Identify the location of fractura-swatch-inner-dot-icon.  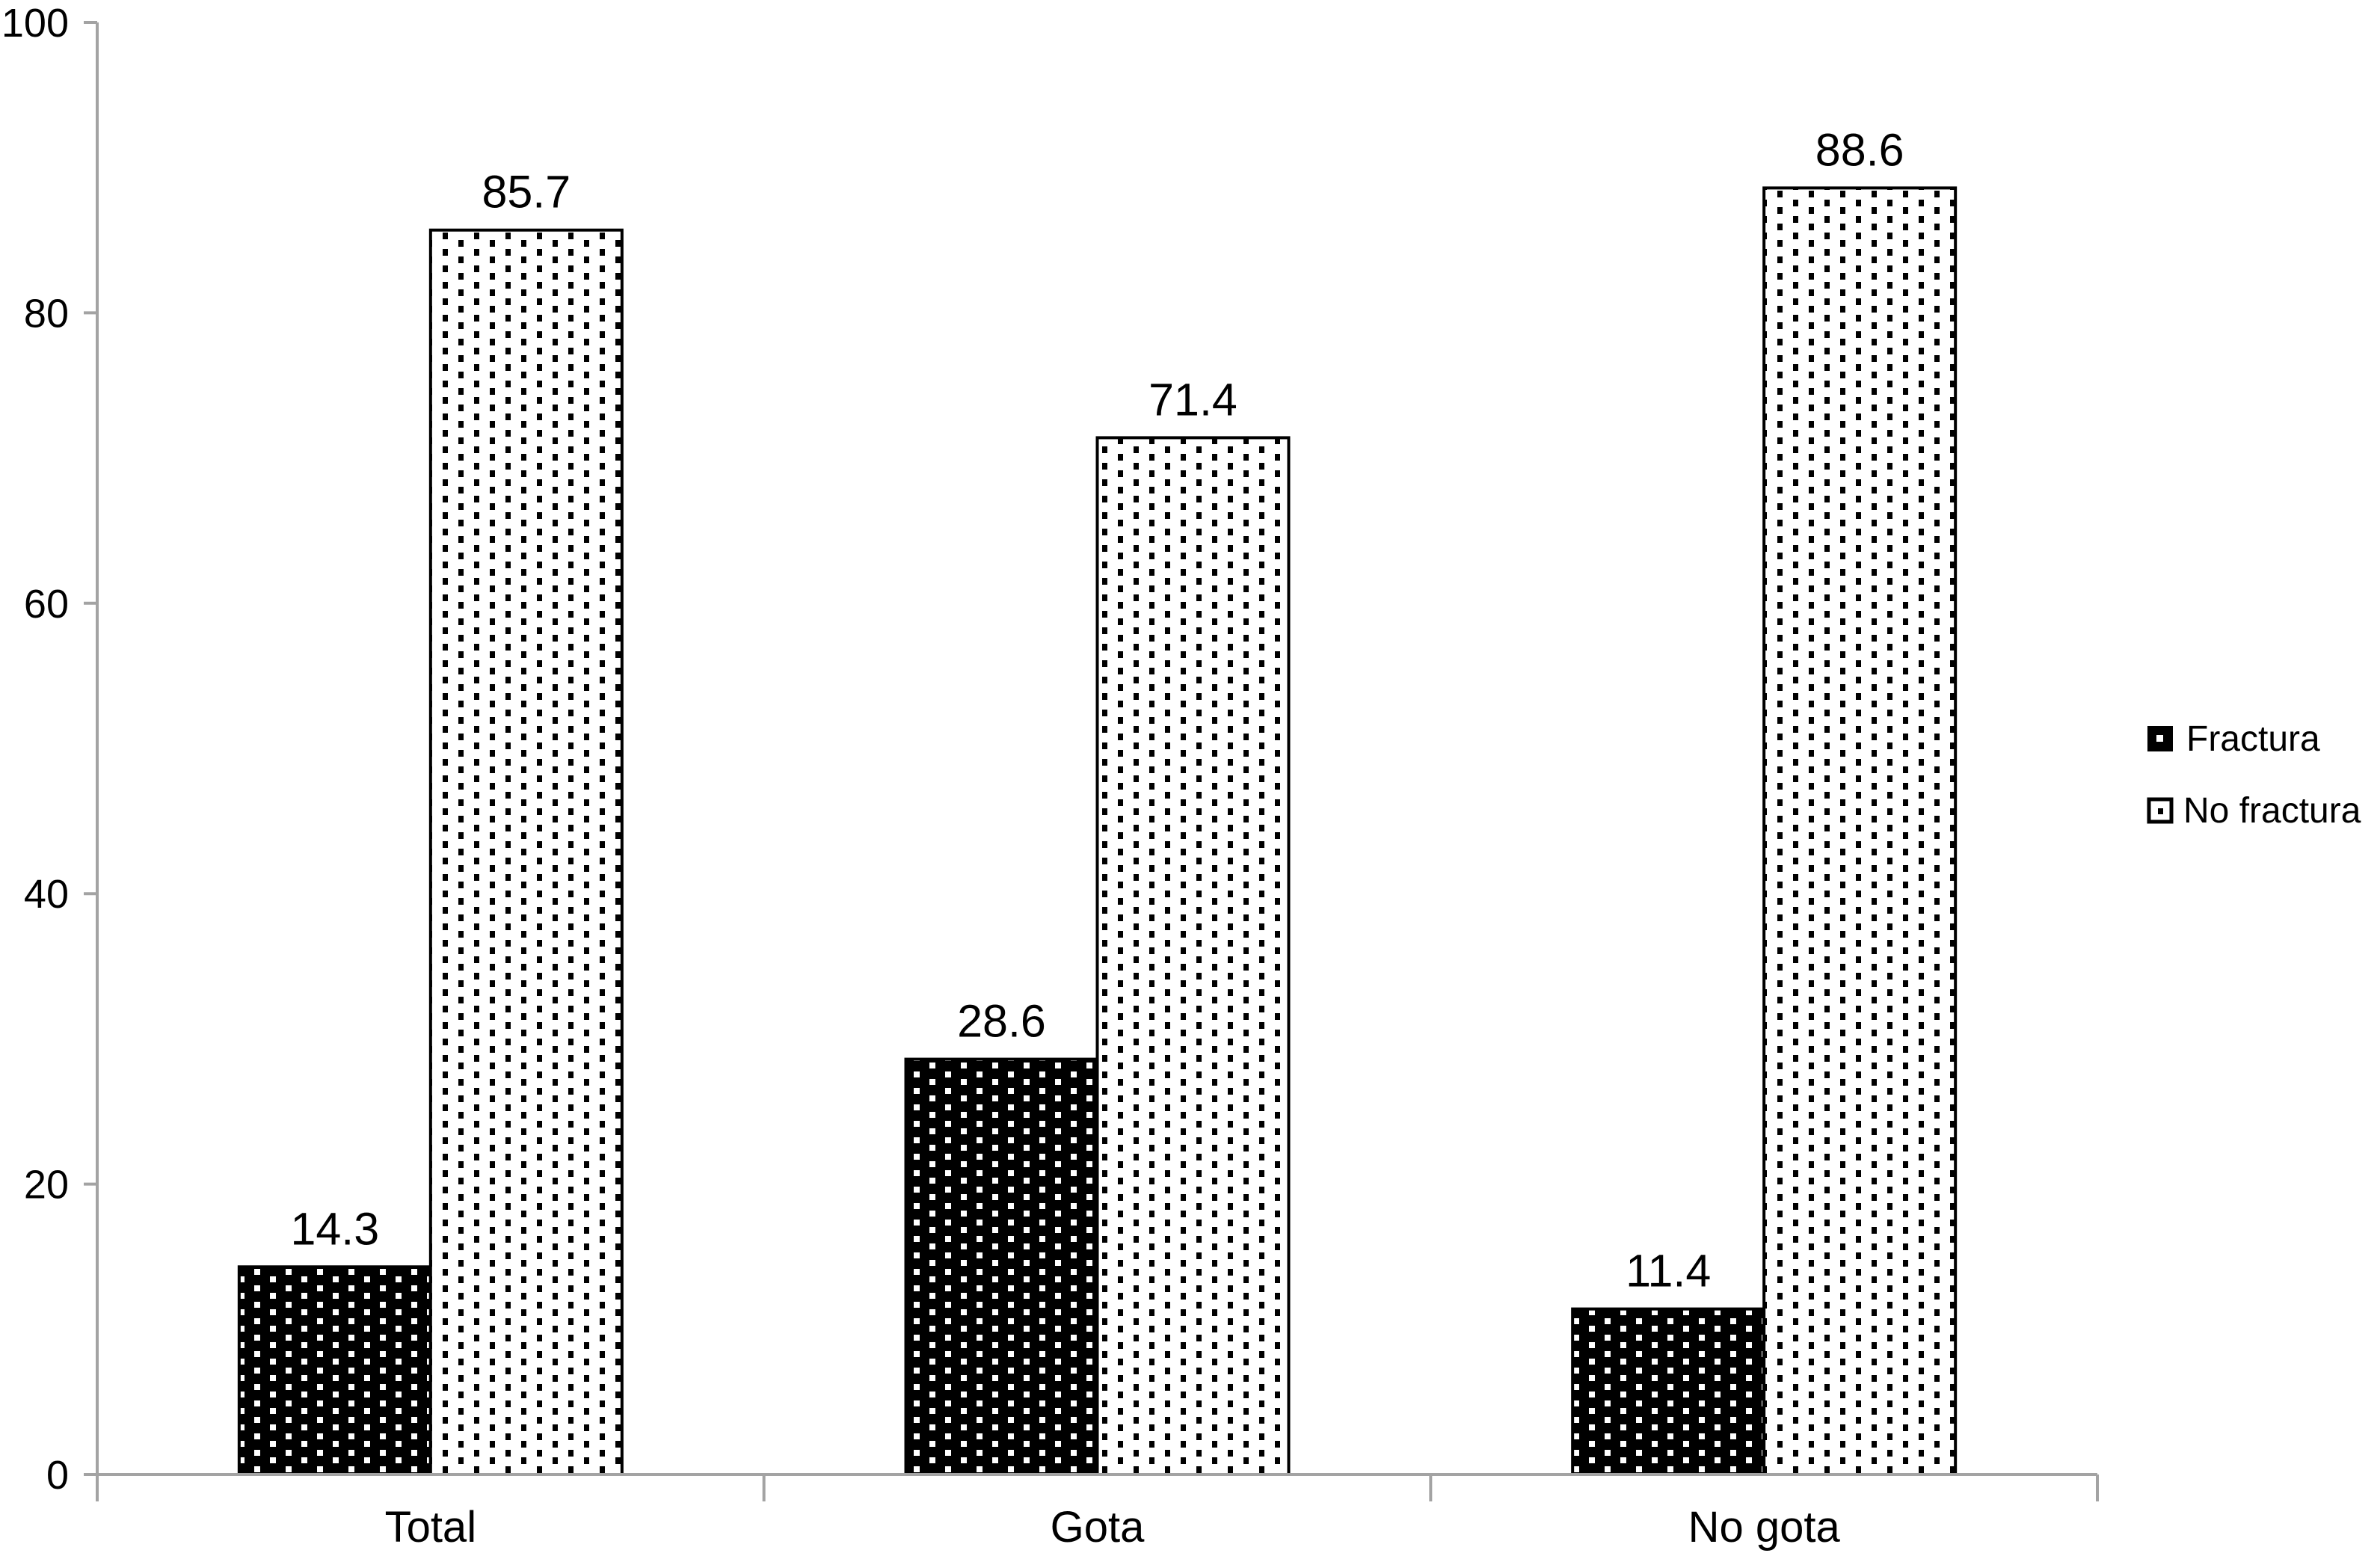
(2159, 738).